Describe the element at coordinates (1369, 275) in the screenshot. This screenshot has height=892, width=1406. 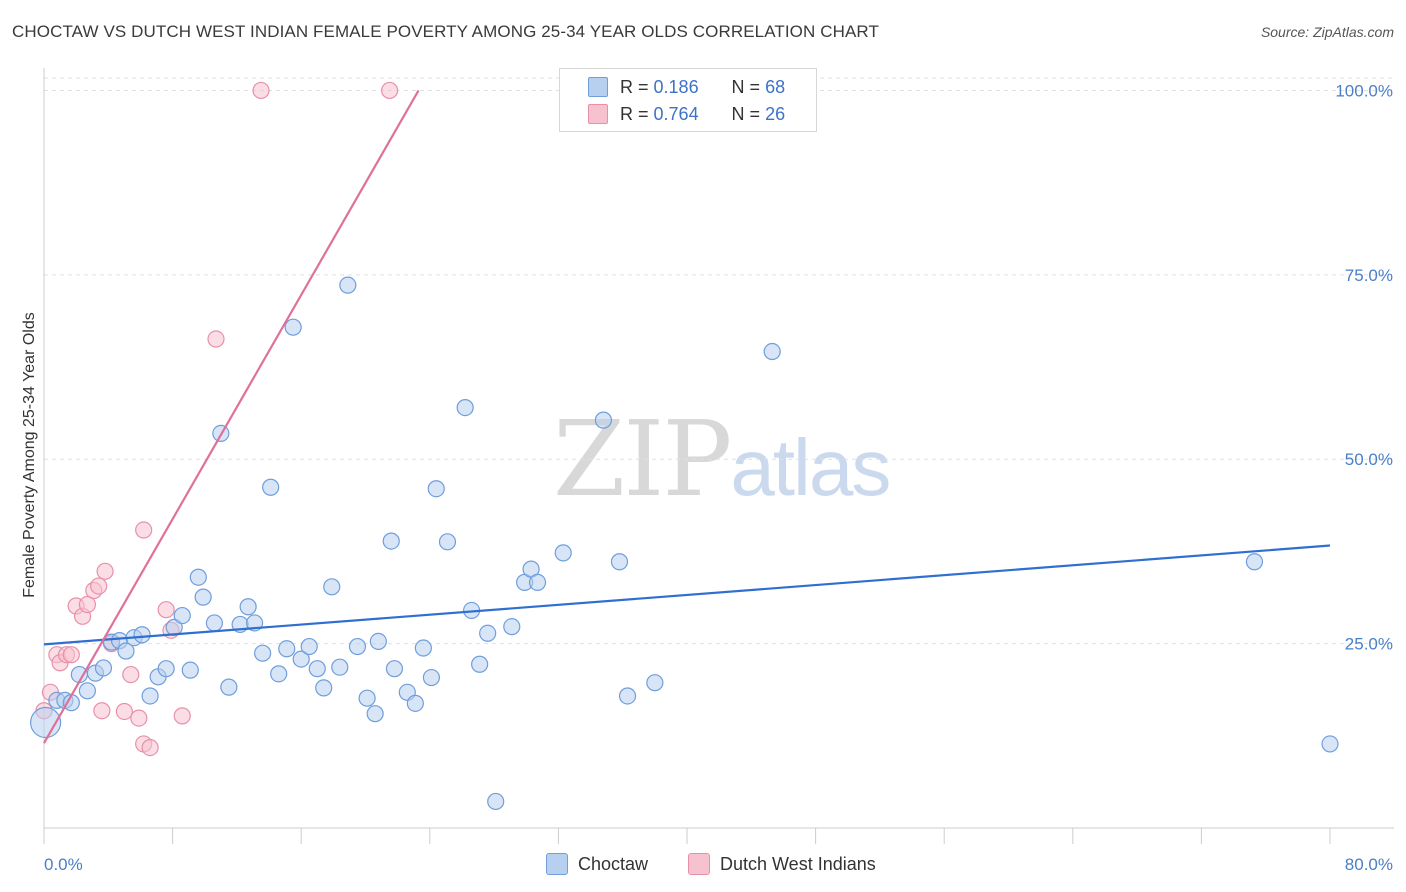
I see `y-tick-label: 75.0%` at that location.